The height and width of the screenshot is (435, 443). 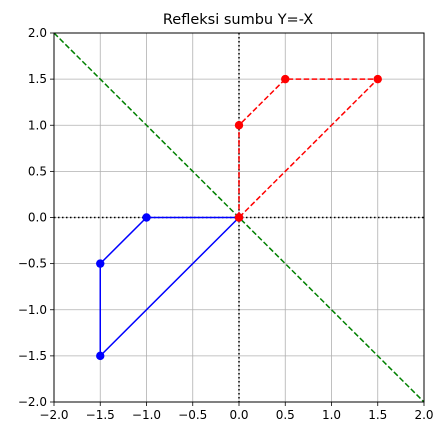 I want to click on y-tick-label-8: 2.0, so click(x=37, y=33).